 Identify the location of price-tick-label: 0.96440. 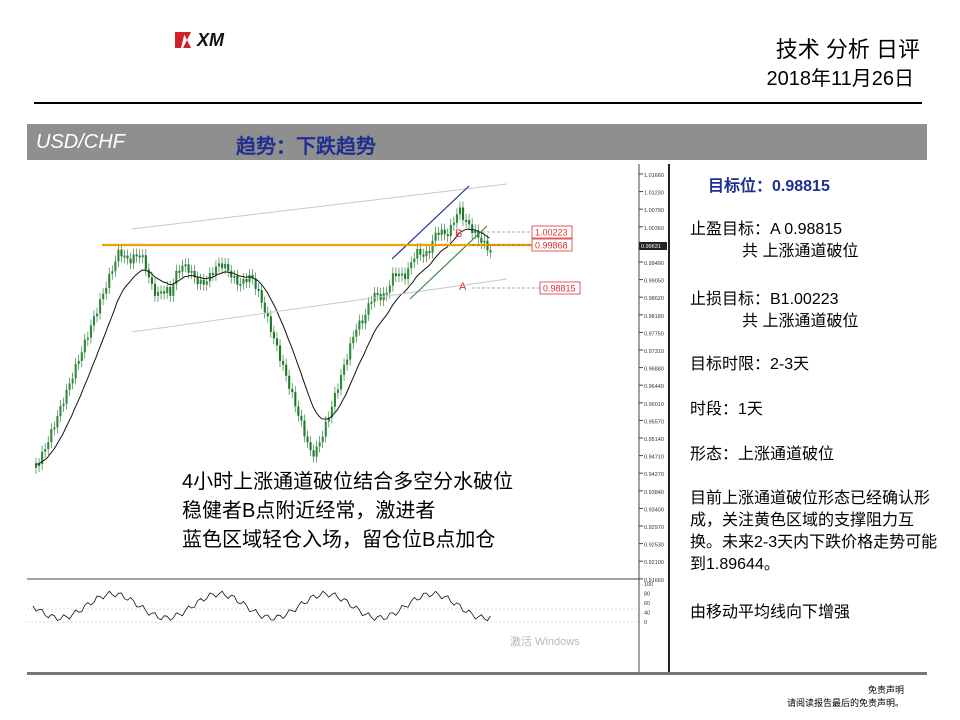
(654, 387).